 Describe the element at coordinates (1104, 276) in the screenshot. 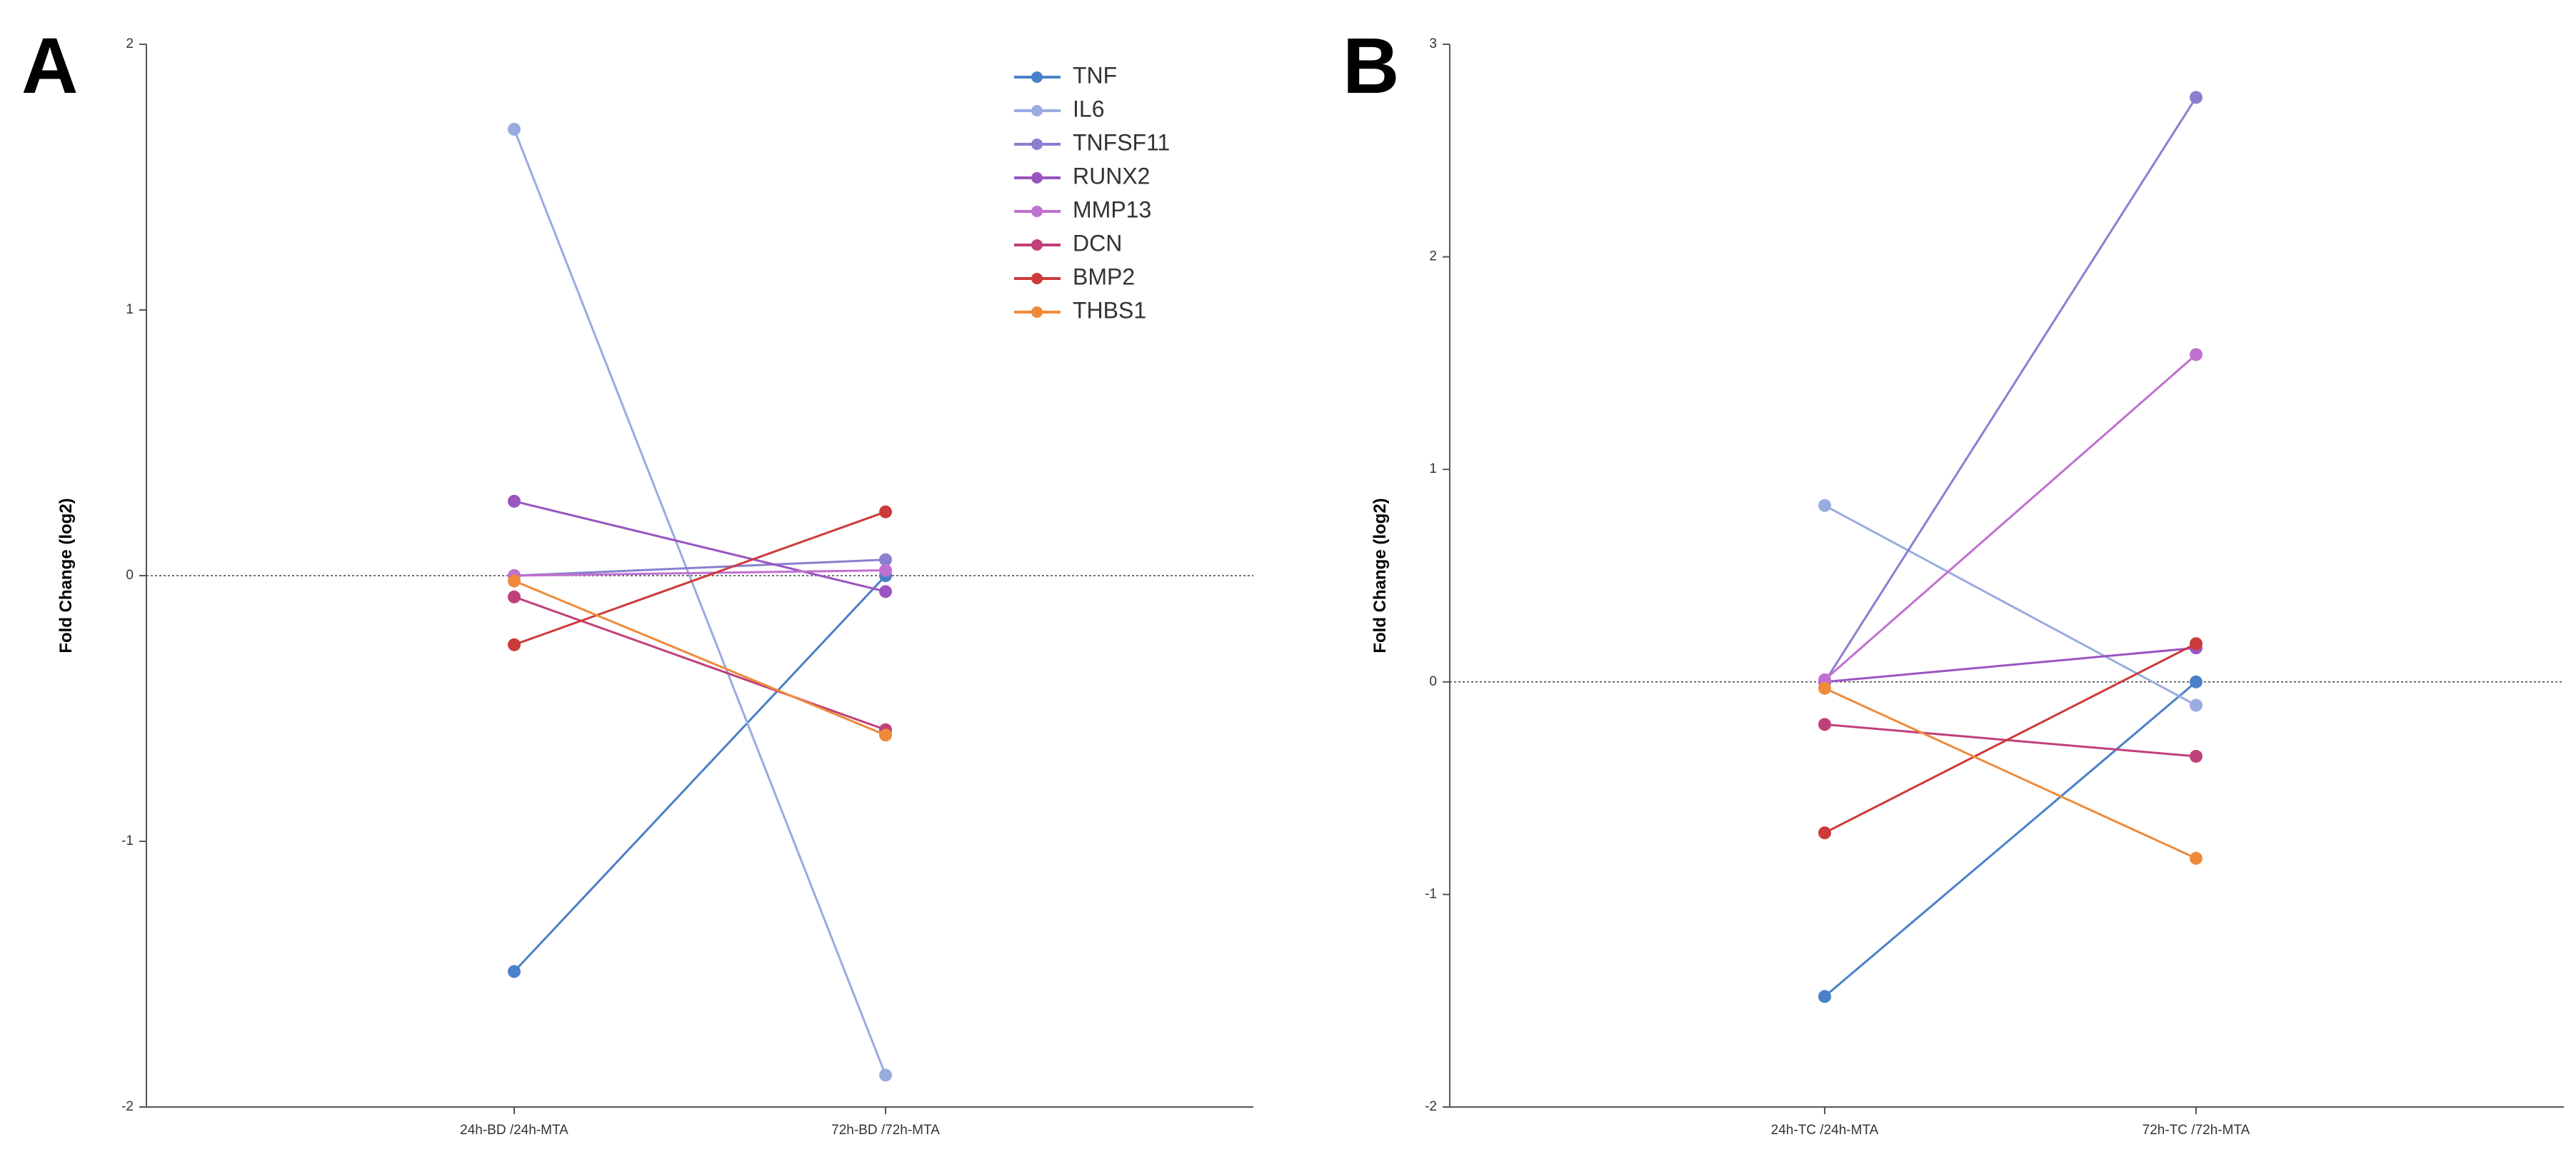

I see `legend-label: BMP2` at that location.